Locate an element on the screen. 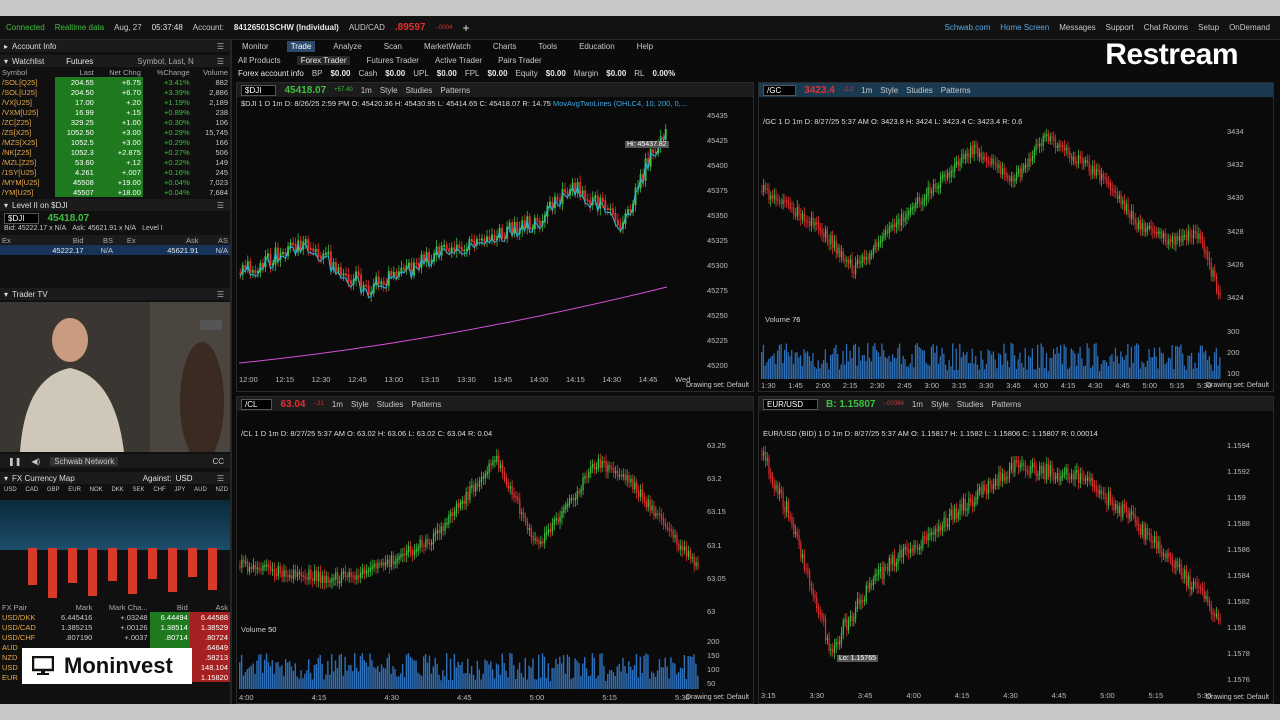 The height and width of the screenshot is (720, 1280). menu-education: Education is located at coordinates (597, 46).